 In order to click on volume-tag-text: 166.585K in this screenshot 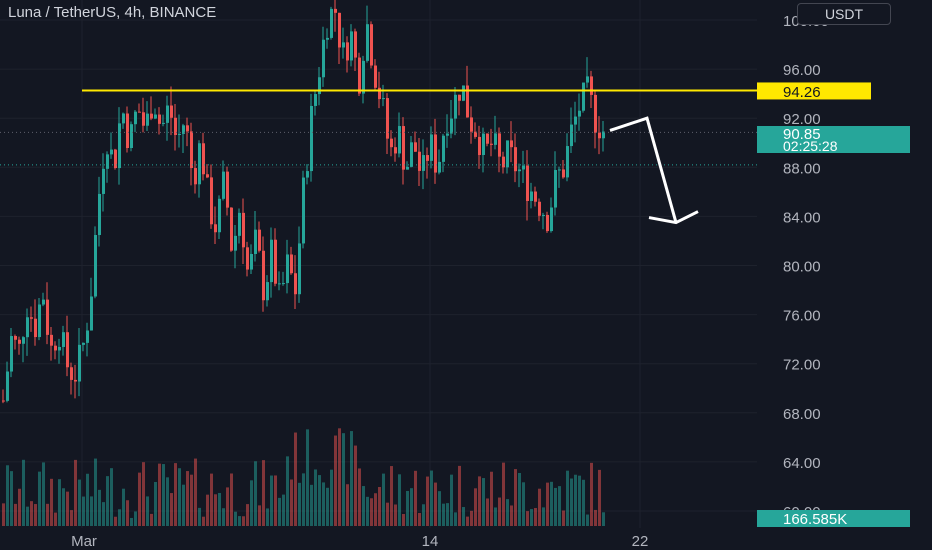, I will do `click(815, 519)`.